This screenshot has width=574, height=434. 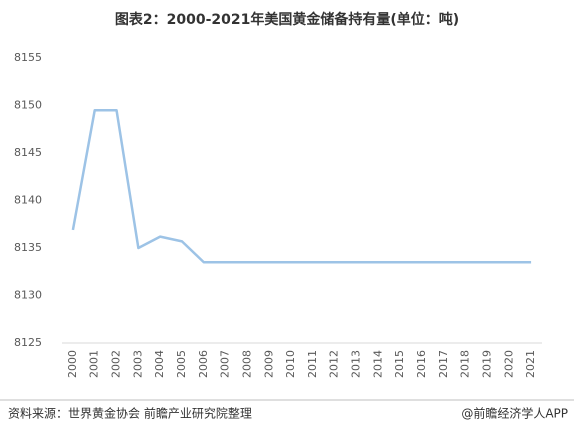 What do you see at coordinates (421, 364) in the screenshot?
I see `x-tick-label: 2016` at bounding box center [421, 364].